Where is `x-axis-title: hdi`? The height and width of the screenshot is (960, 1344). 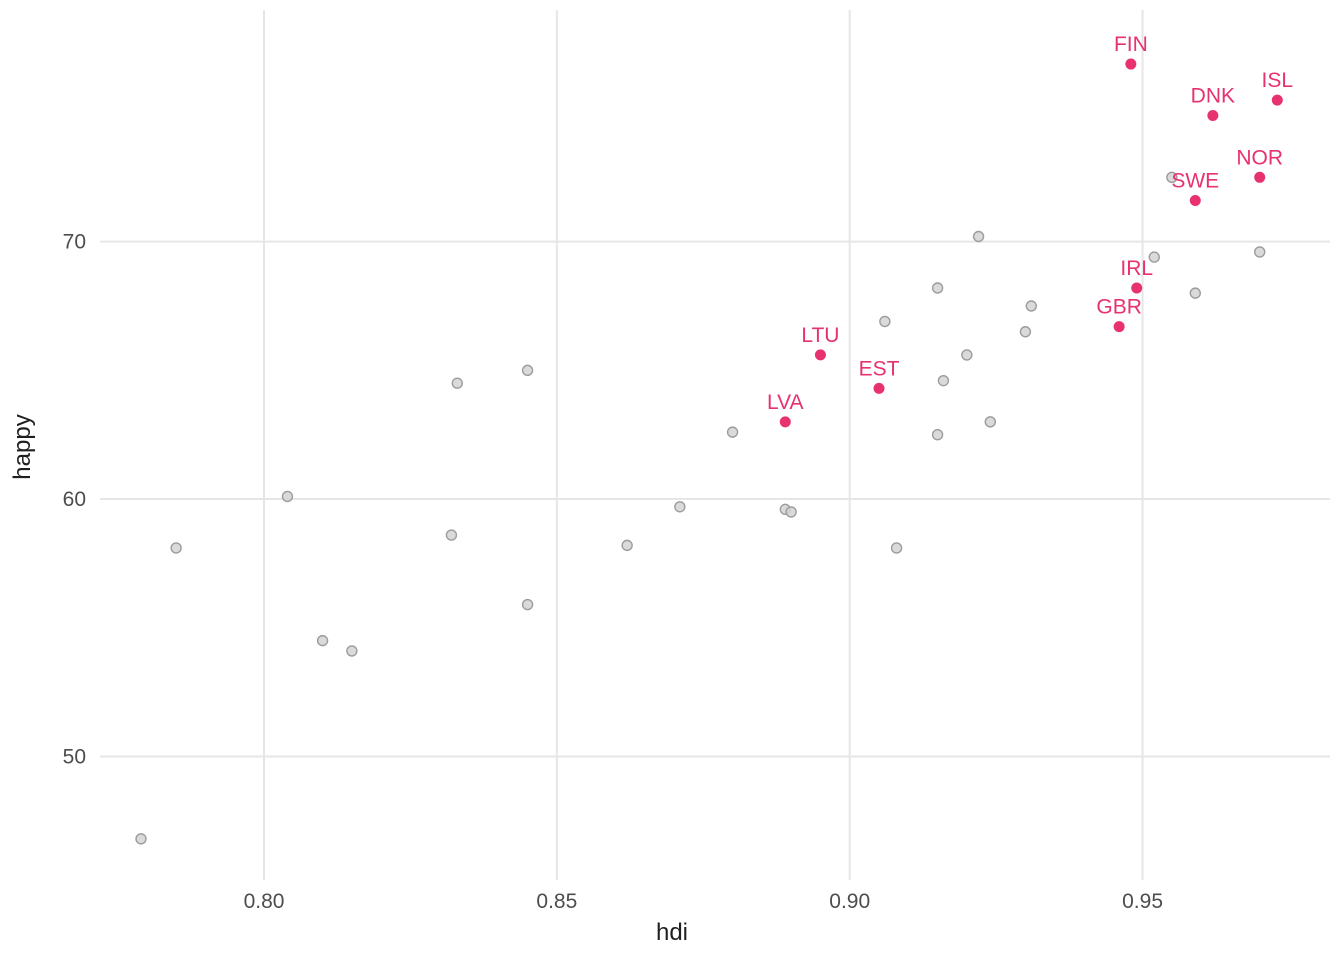 x-axis-title: hdi is located at coordinates (672, 932).